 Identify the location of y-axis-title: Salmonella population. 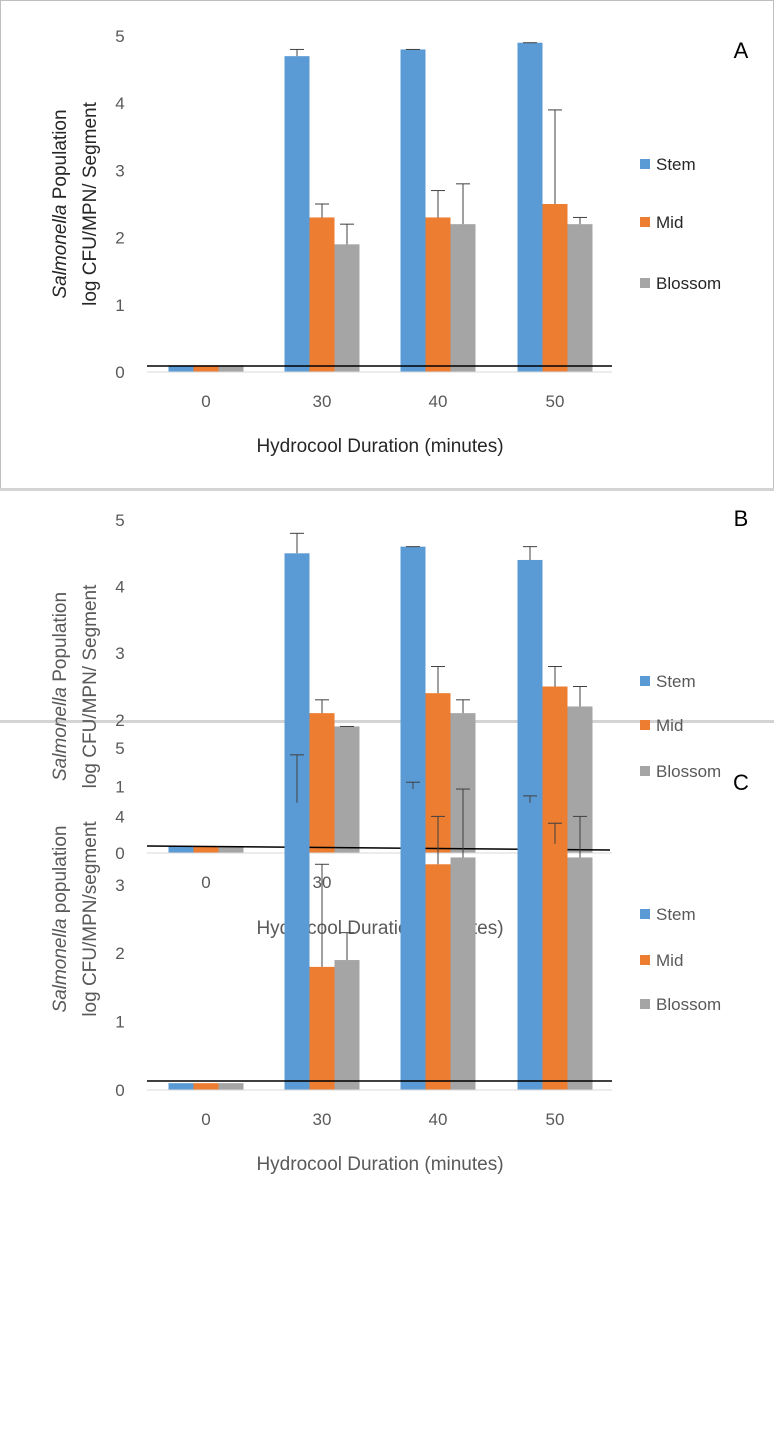
(60, 919).